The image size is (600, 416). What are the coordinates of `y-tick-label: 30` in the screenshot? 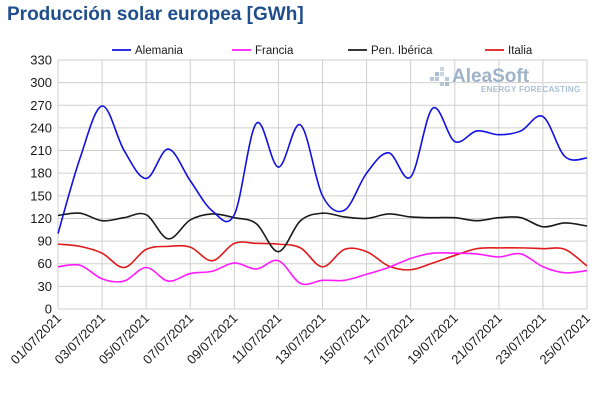 It's located at (45, 286).